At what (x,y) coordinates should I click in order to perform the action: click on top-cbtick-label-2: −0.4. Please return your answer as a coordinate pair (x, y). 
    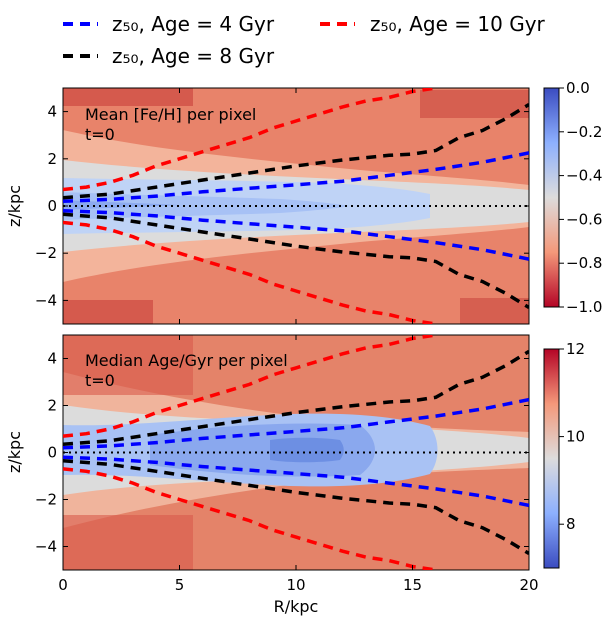
    Looking at the image, I should click on (584, 176).